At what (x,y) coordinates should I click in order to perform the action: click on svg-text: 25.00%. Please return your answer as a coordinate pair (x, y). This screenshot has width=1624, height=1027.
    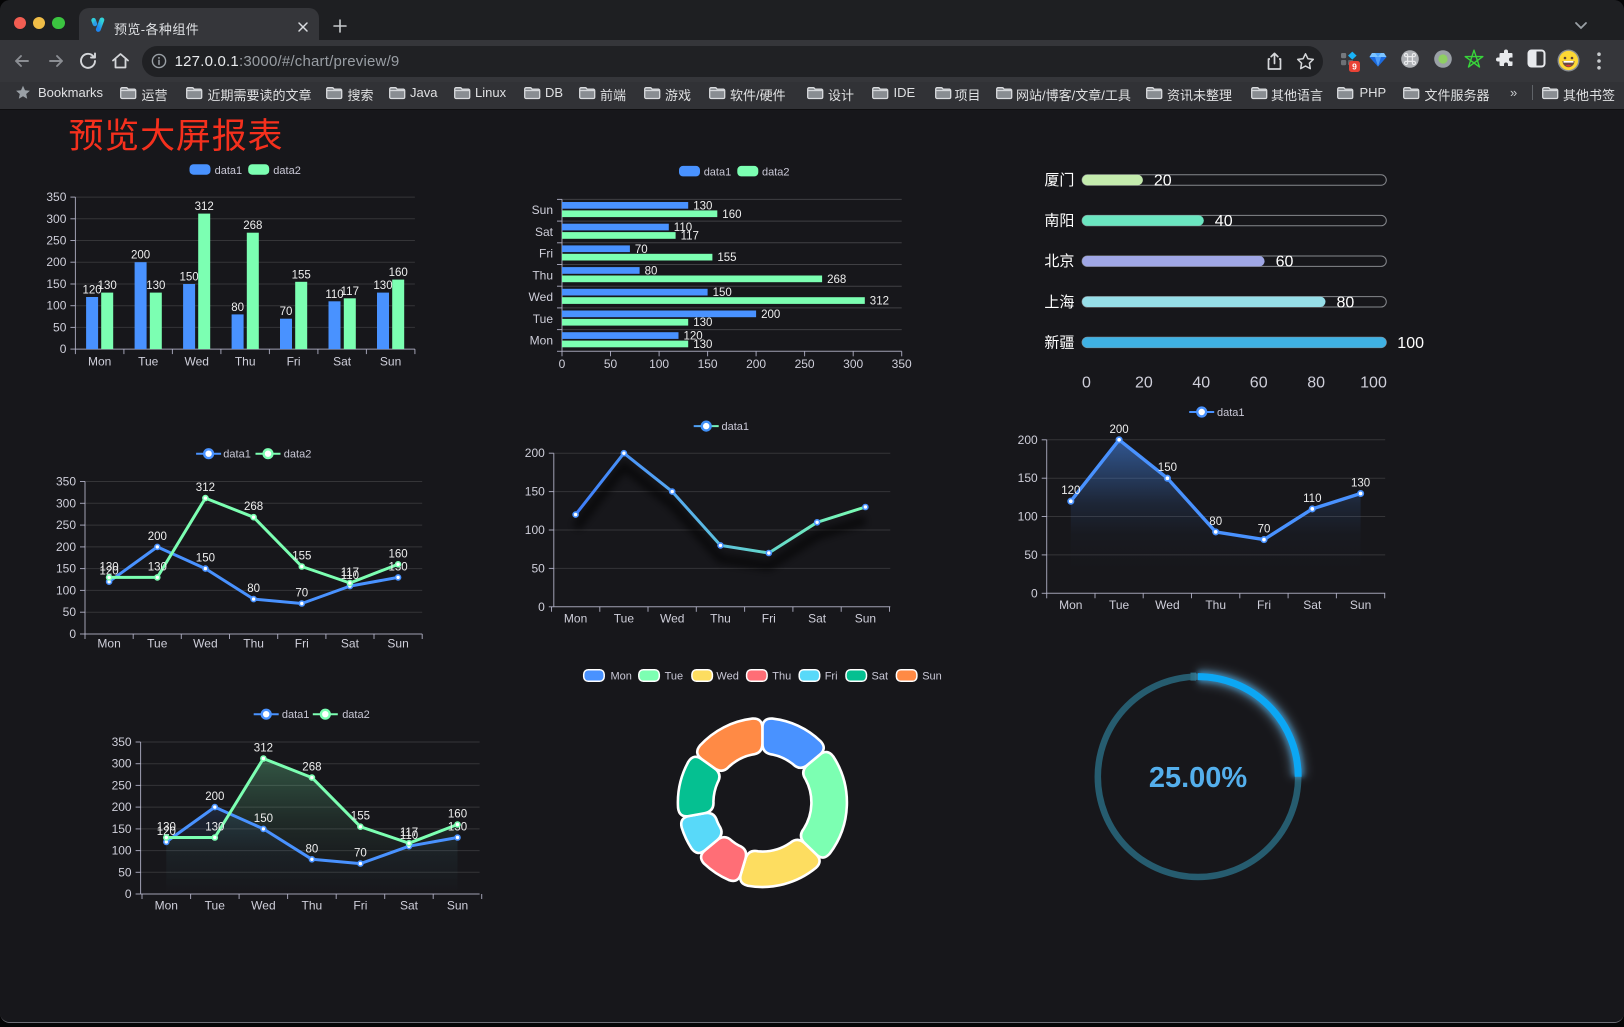
    Looking at the image, I should click on (1198, 778).